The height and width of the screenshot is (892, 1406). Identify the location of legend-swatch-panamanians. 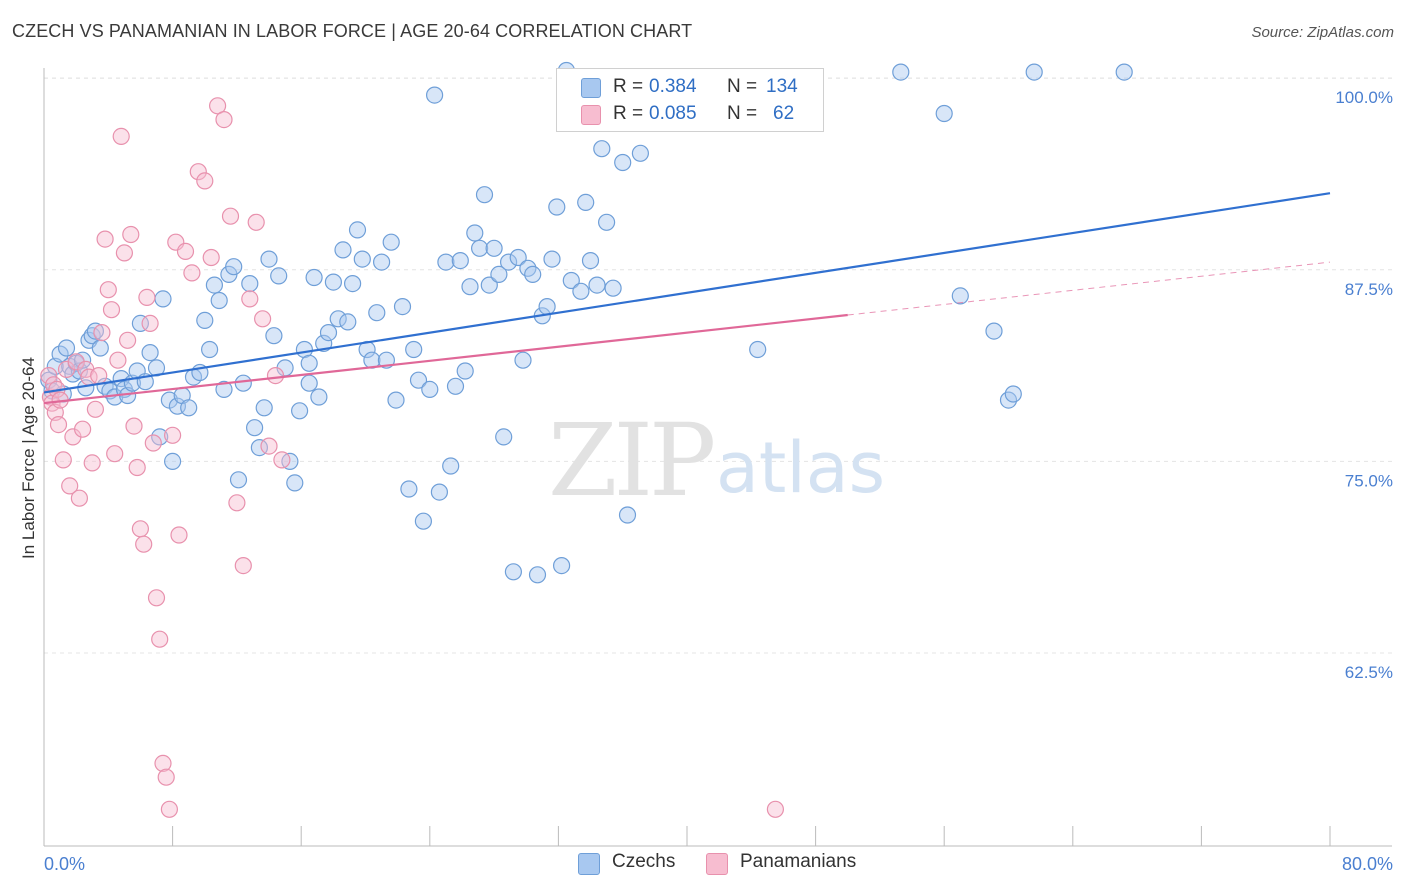
(717, 864).